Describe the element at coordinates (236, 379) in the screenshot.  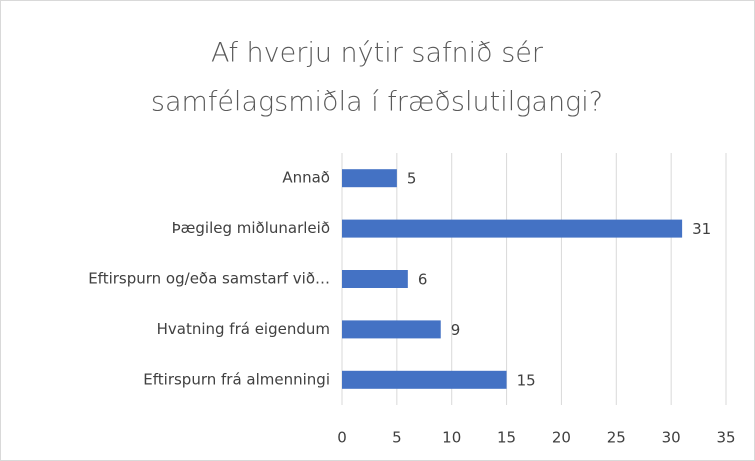
I see `y-tick-label: Eftirspurn frá almenningi` at that location.